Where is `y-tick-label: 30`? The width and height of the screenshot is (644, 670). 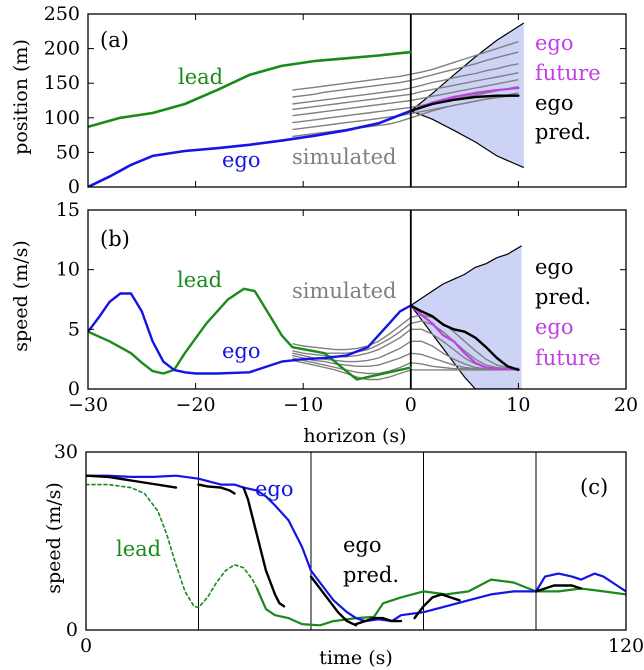 y-tick-label: 30 is located at coordinates (66, 452).